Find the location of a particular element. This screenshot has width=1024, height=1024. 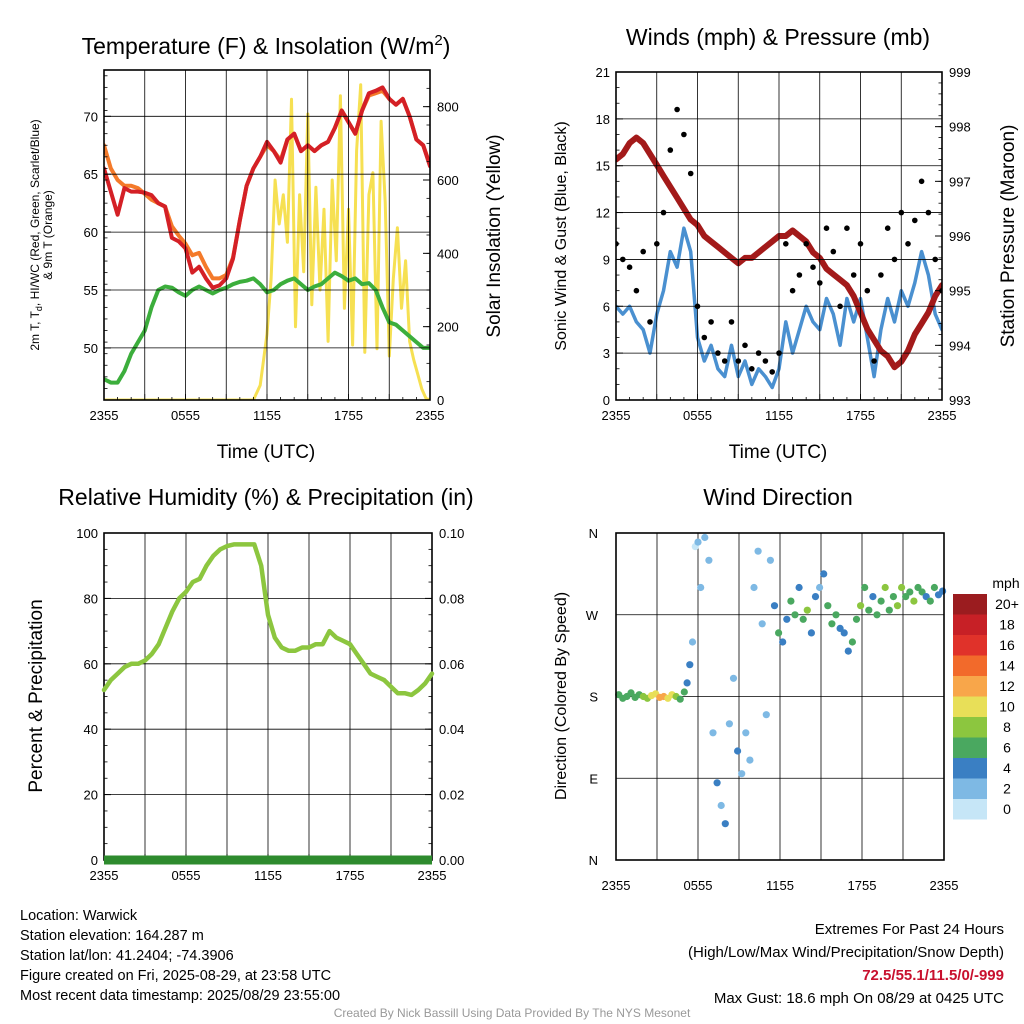

y2-tick-label: 0 is located at coordinates (440, 400).